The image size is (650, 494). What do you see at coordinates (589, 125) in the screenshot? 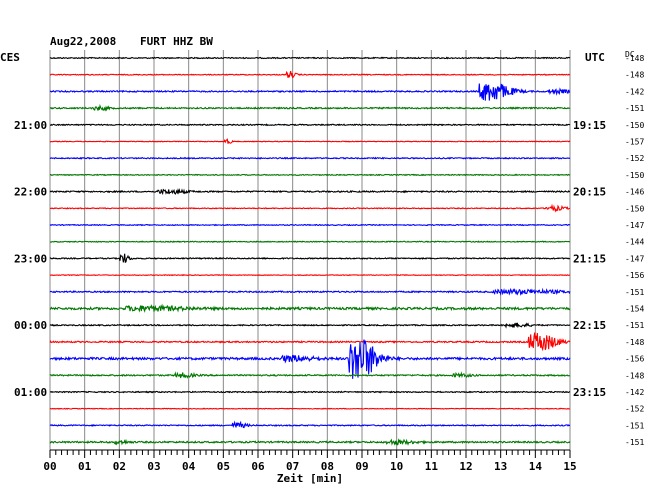
I see `right-time-label: 19:15` at bounding box center [589, 125].